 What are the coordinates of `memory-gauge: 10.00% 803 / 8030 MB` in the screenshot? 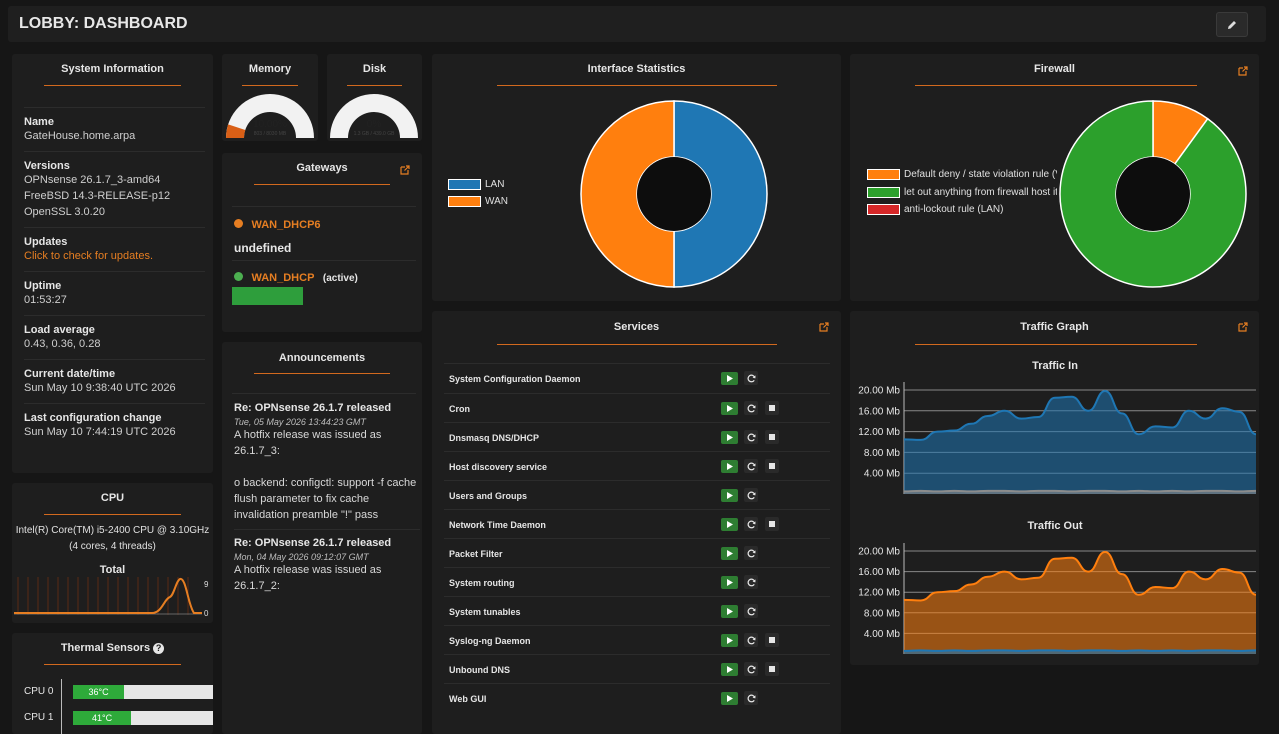 It's located at (270, 116).